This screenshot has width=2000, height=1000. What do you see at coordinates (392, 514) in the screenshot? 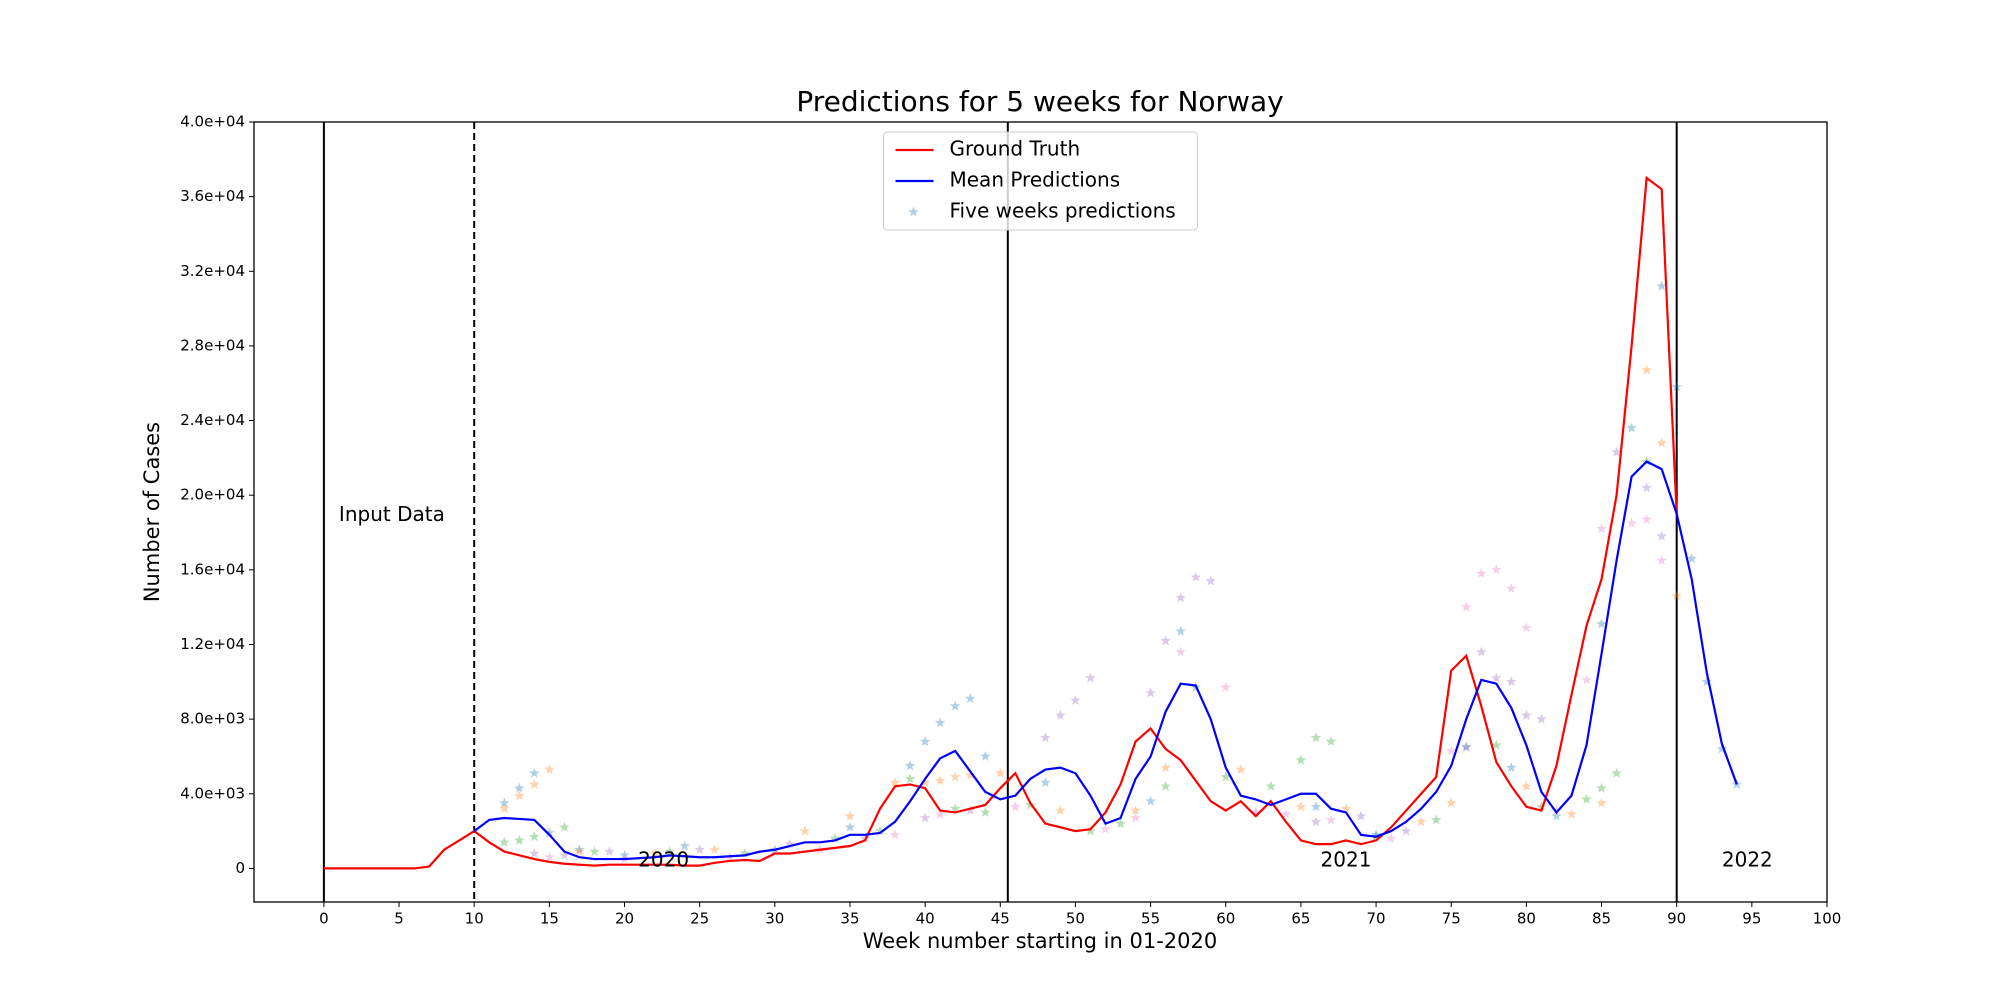
I see `annotation: Input Data` at bounding box center [392, 514].